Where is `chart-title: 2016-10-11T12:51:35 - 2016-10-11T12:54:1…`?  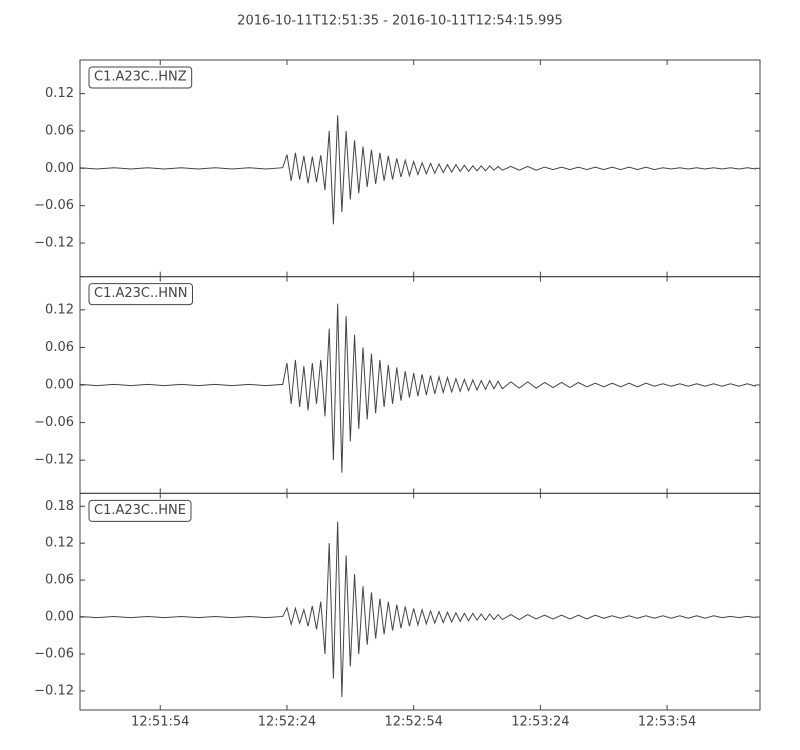
chart-title: 2016-10-11T12:51:35 - 2016-10-11T12:54:1… is located at coordinates (400, 21).